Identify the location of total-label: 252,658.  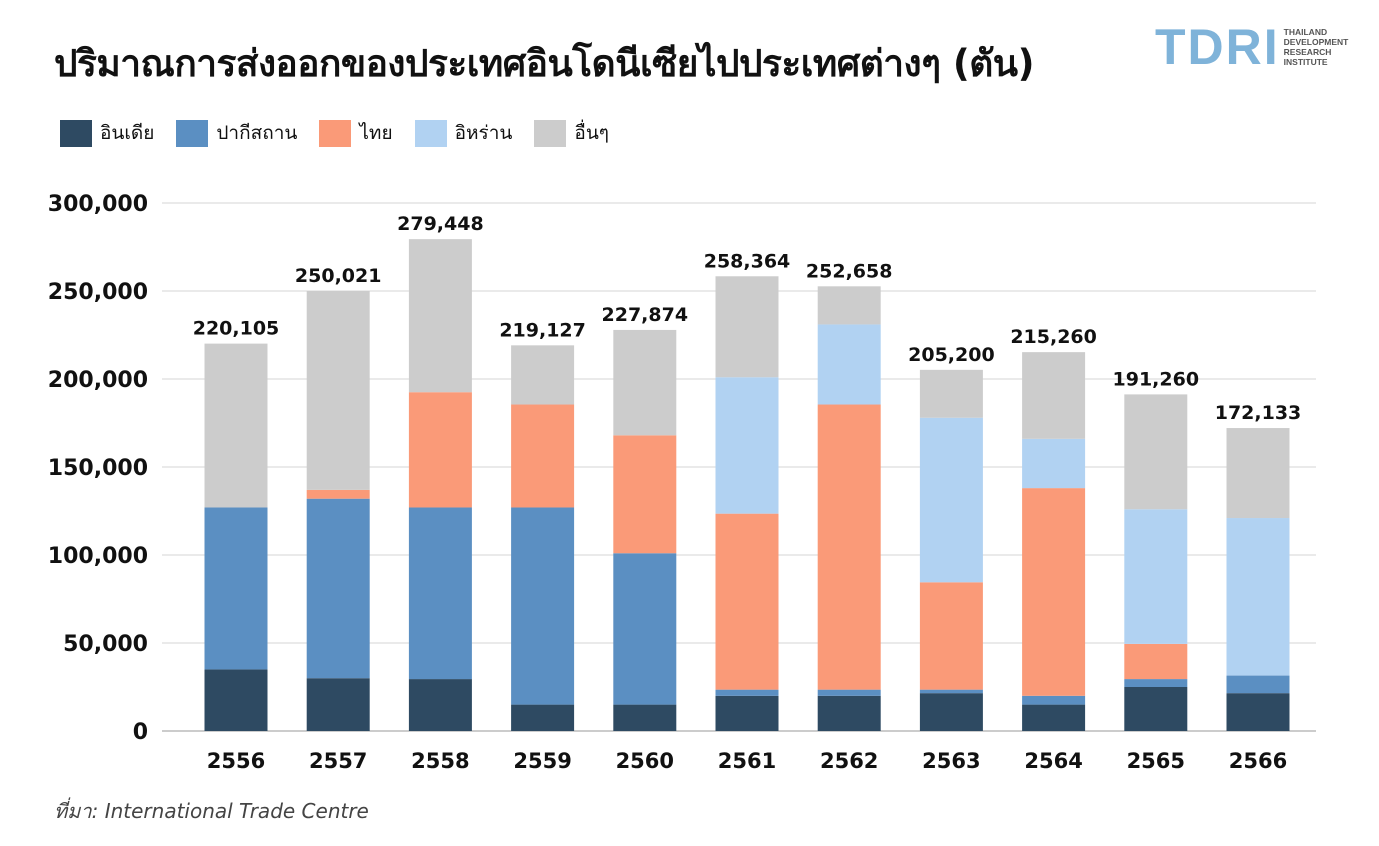
(849, 271).